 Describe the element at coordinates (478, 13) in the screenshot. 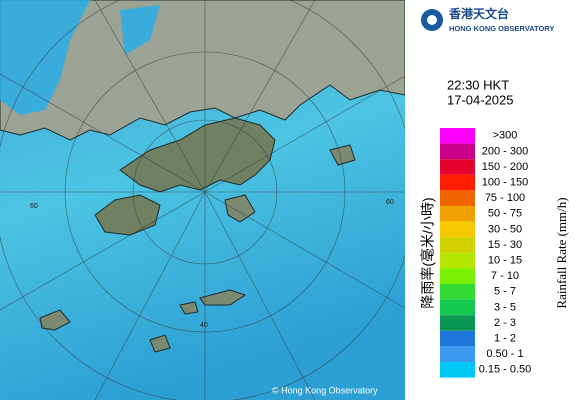

I see `logo-cn: 香港天文台` at that location.